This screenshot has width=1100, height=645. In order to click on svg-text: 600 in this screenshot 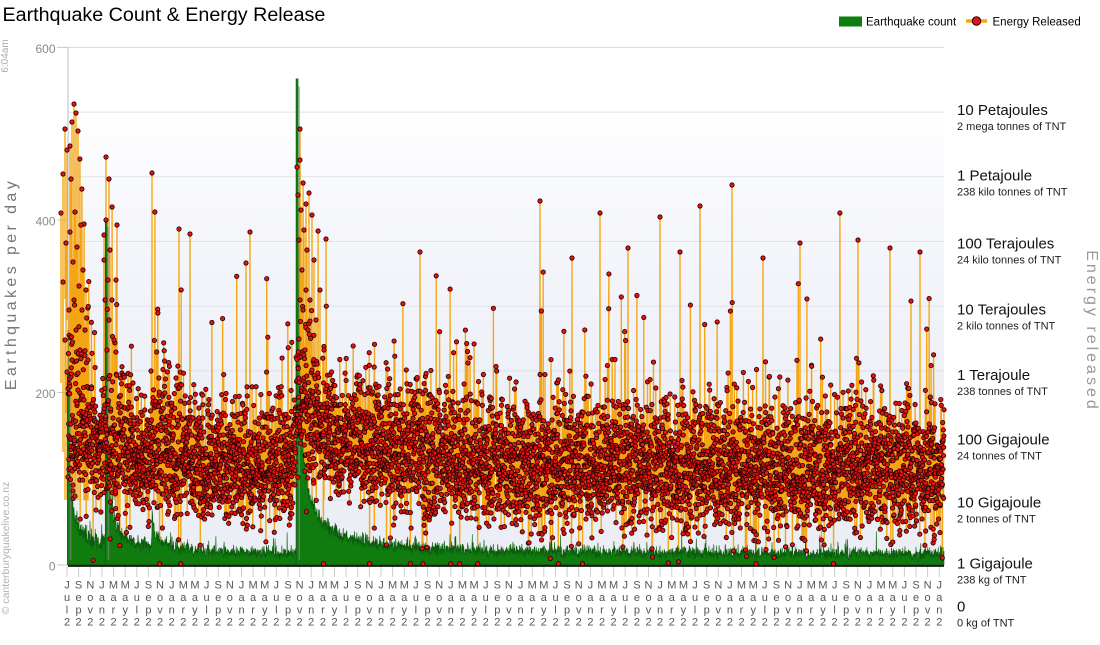, I will do `click(45, 49)`.